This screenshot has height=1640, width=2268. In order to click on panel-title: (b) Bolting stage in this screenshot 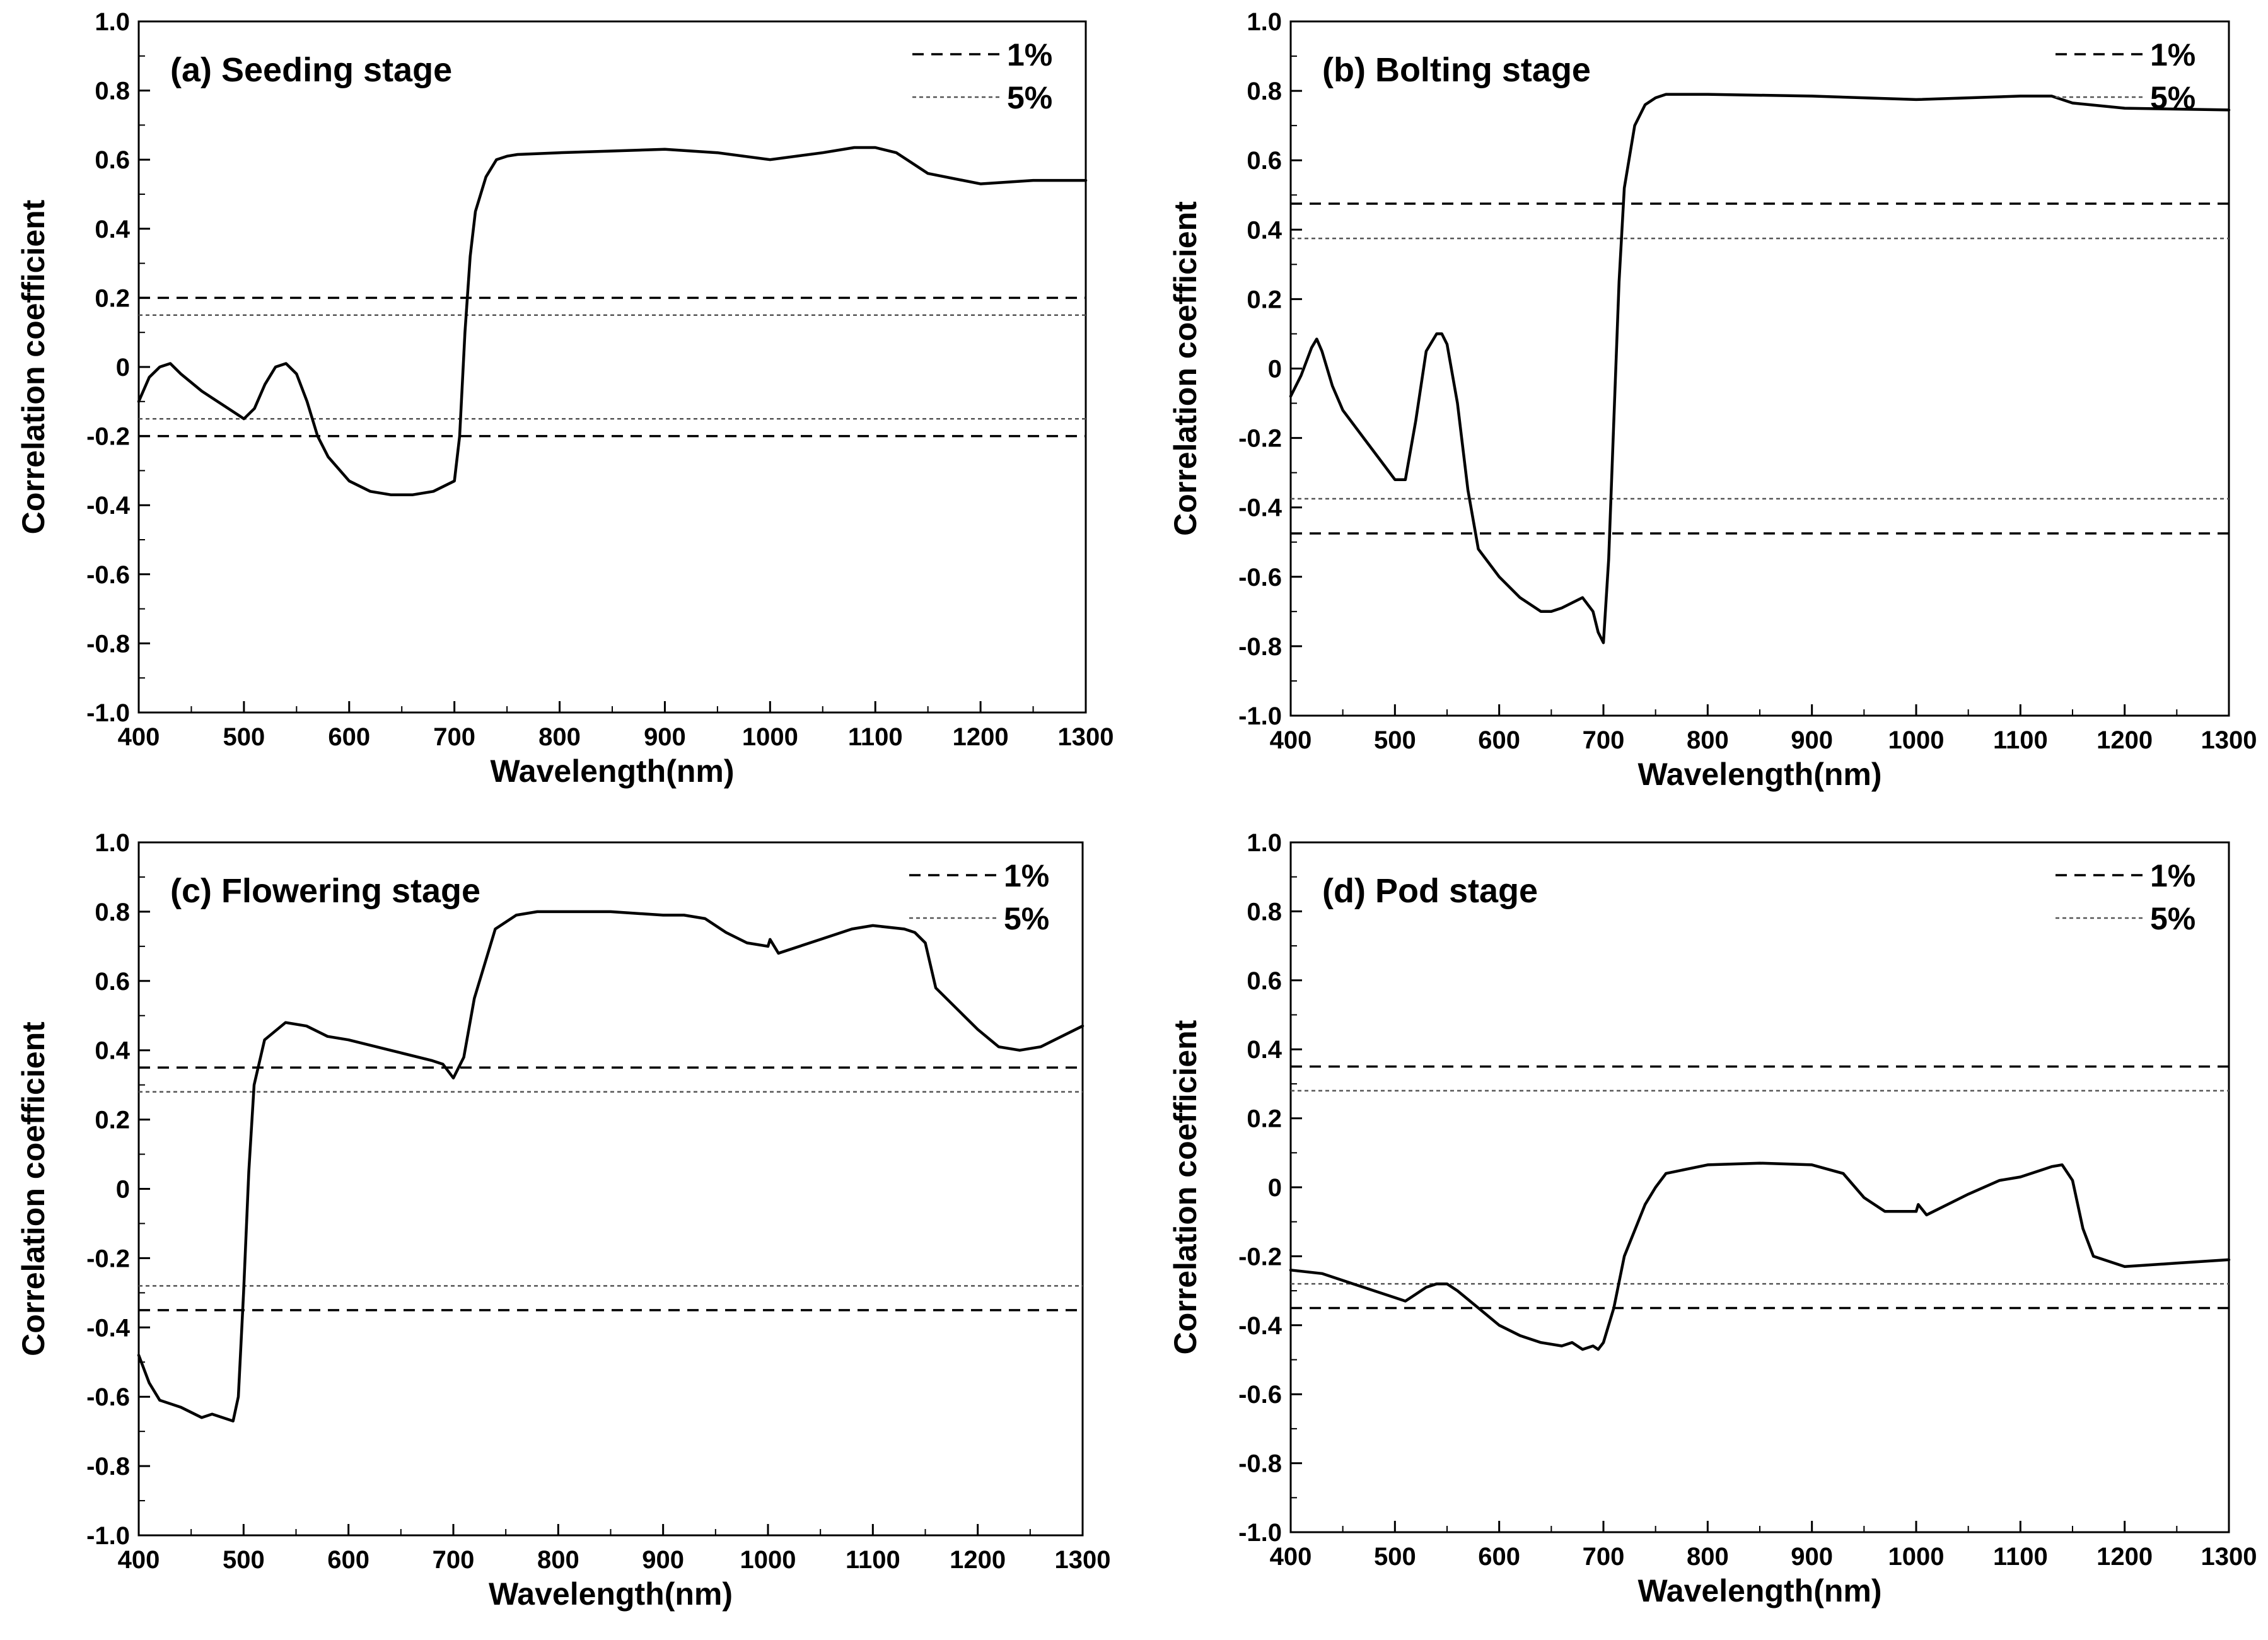, I will do `click(1457, 70)`.